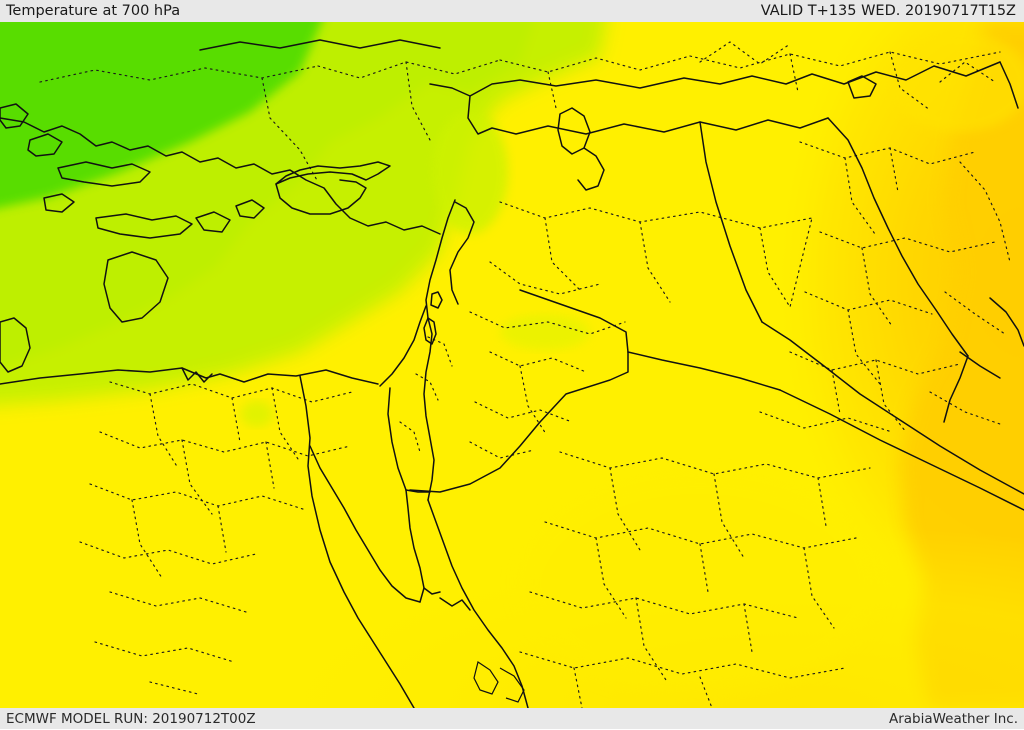 This screenshot has width=1024, height=730. I want to click on model-run-label: ECMWF MODEL RUN: 20190712T00Z, so click(131, 718).